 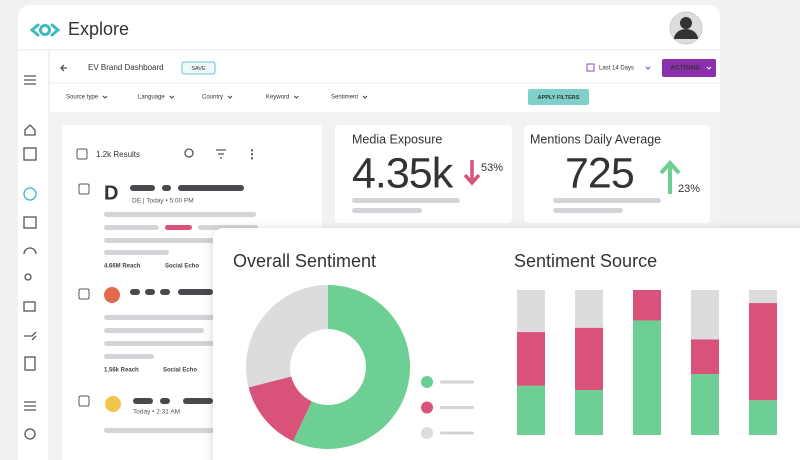 What do you see at coordinates (344, 98) in the screenshot?
I see `filter-dropdown: Sentiment` at bounding box center [344, 98].